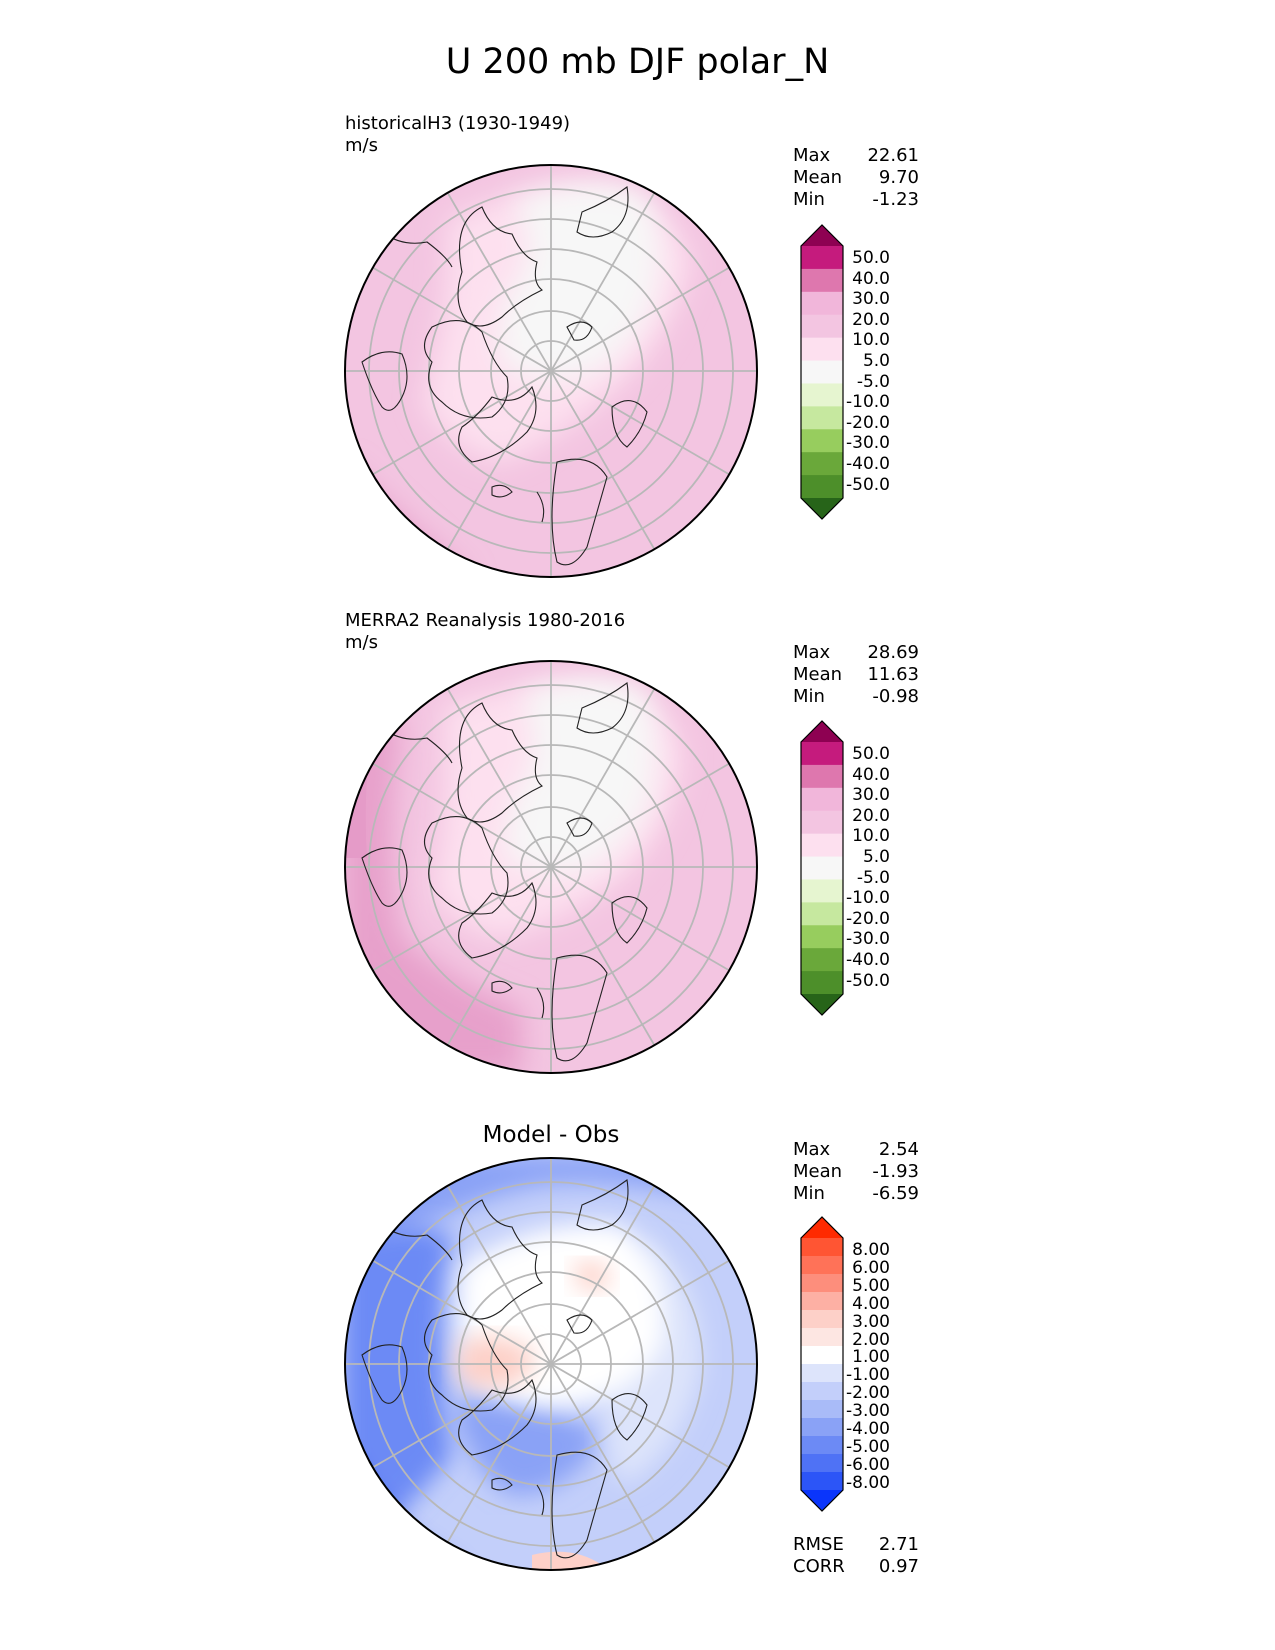 Image resolution: width=1275 pixels, height=1650 pixels. What do you see at coordinates (504, 376) in the screenshot?
I see `panel1-coastlines` at bounding box center [504, 376].